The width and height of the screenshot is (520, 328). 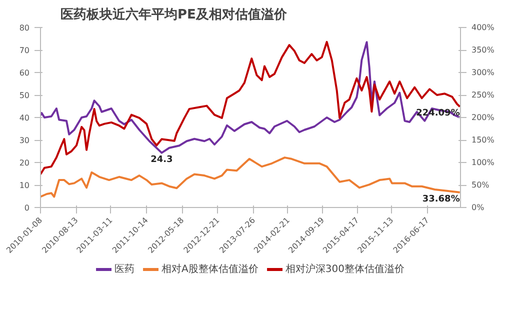 What do you see at coordinates (483, 27) in the screenshot?
I see `y2-tick-label: 400%` at bounding box center [483, 27].